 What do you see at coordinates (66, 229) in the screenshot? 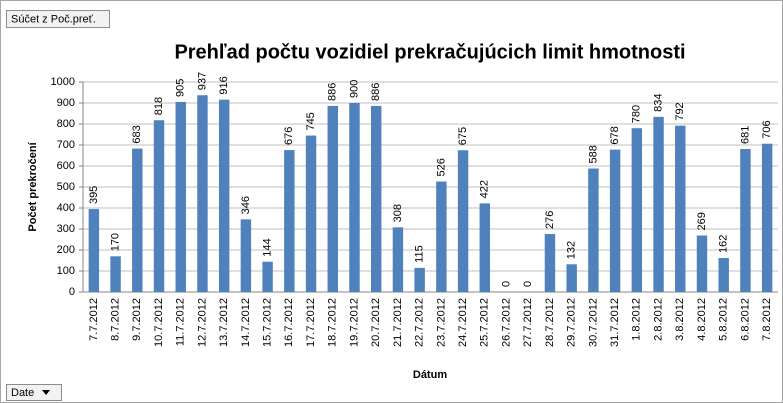
I see `y-tick-label: 300` at bounding box center [66, 229].